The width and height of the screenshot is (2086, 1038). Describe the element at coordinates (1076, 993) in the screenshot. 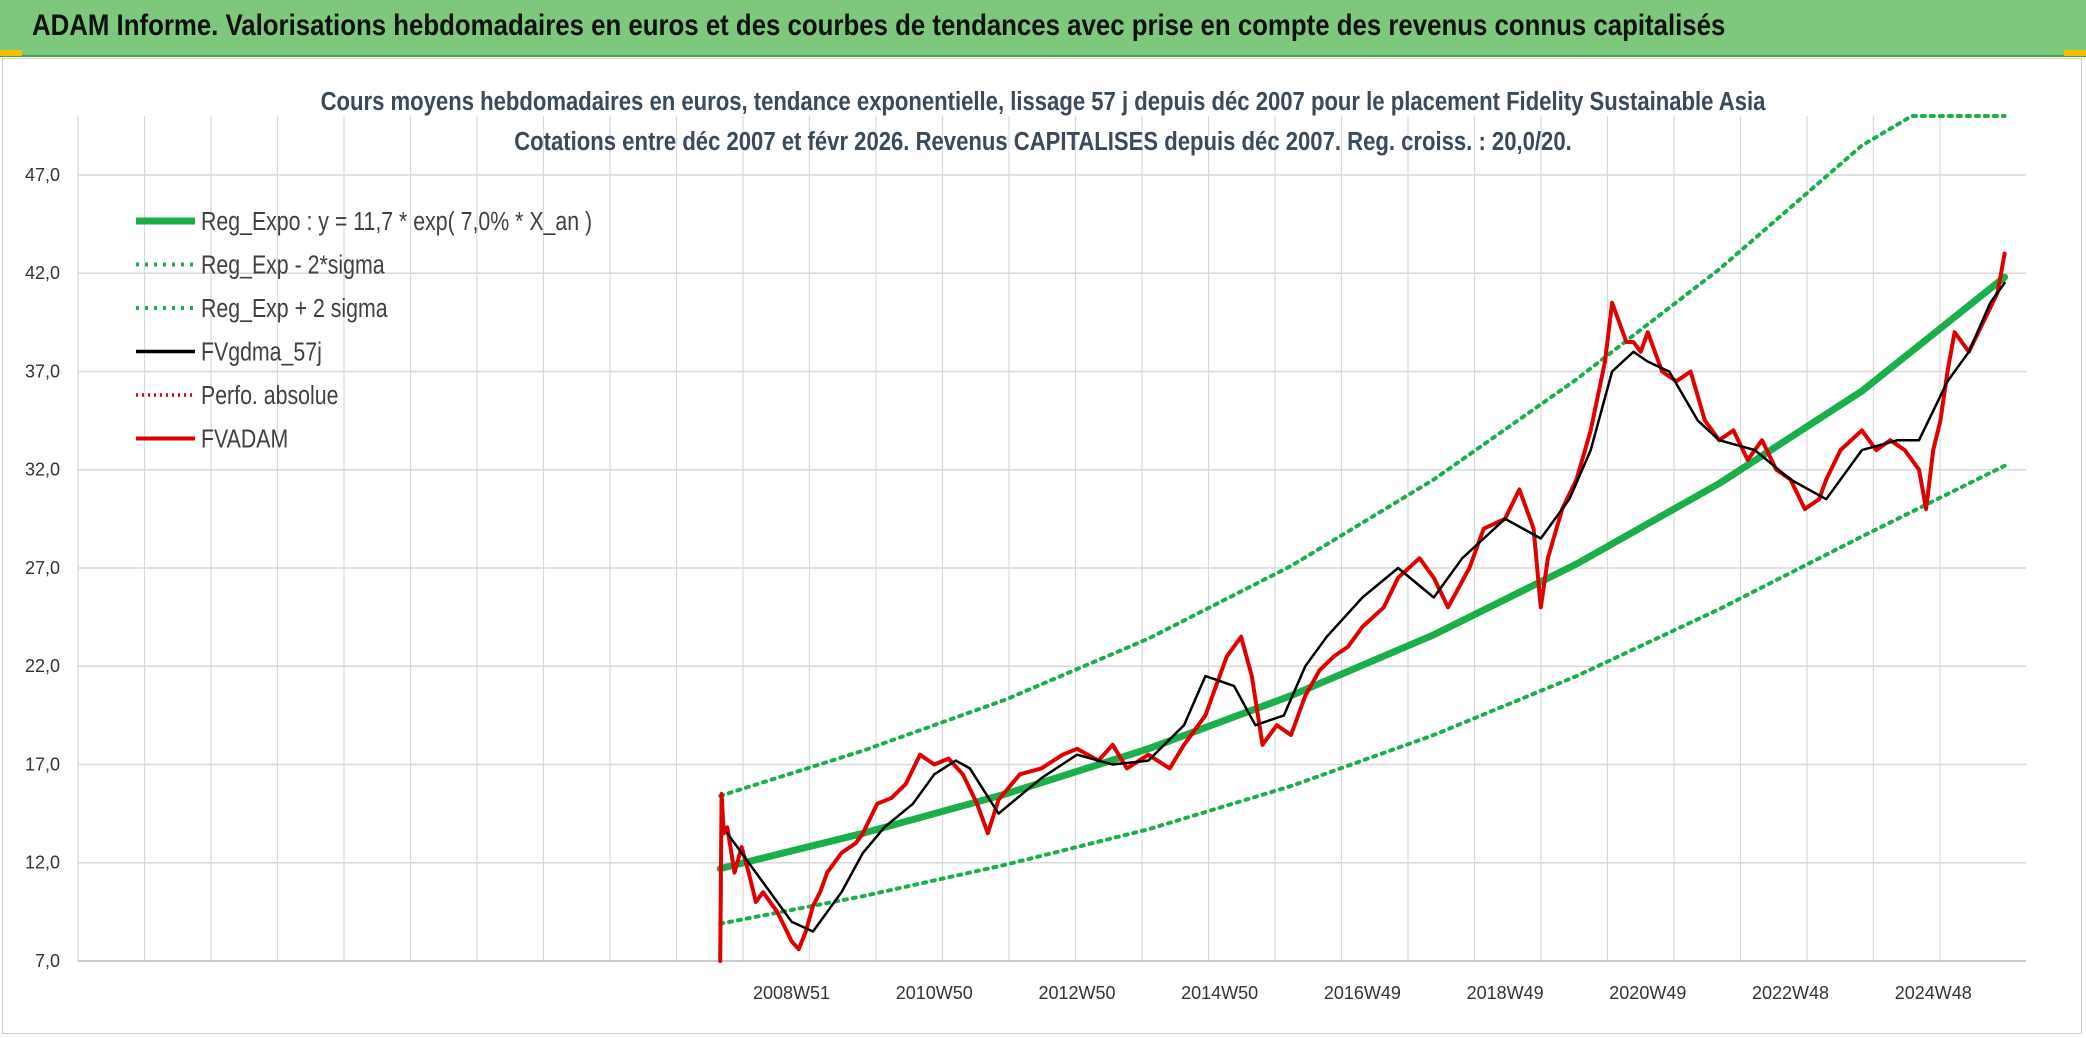

I see `x-tick-label: 2012W50` at that location.